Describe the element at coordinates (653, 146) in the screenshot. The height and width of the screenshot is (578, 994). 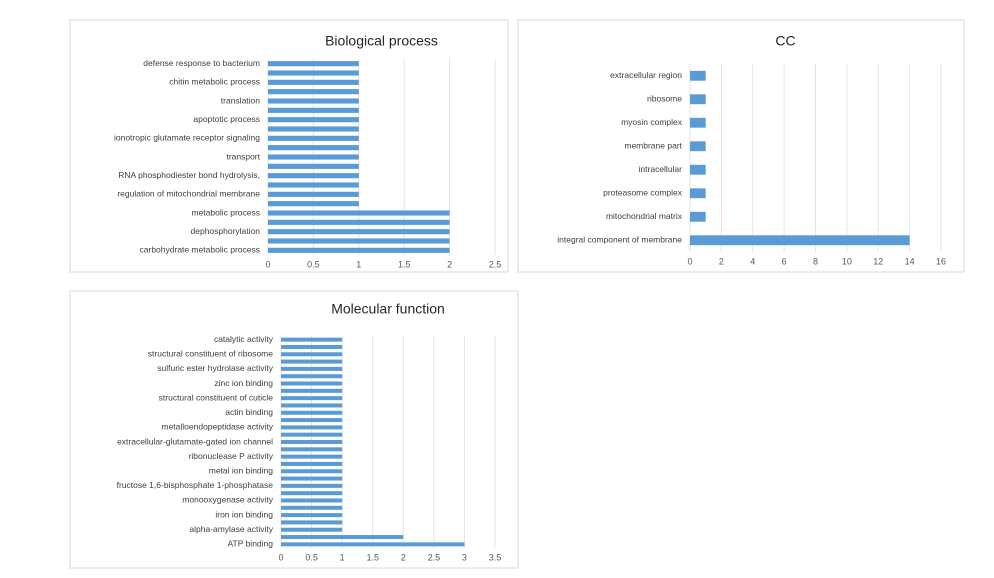
I see `category-label: membrane part` at that location.